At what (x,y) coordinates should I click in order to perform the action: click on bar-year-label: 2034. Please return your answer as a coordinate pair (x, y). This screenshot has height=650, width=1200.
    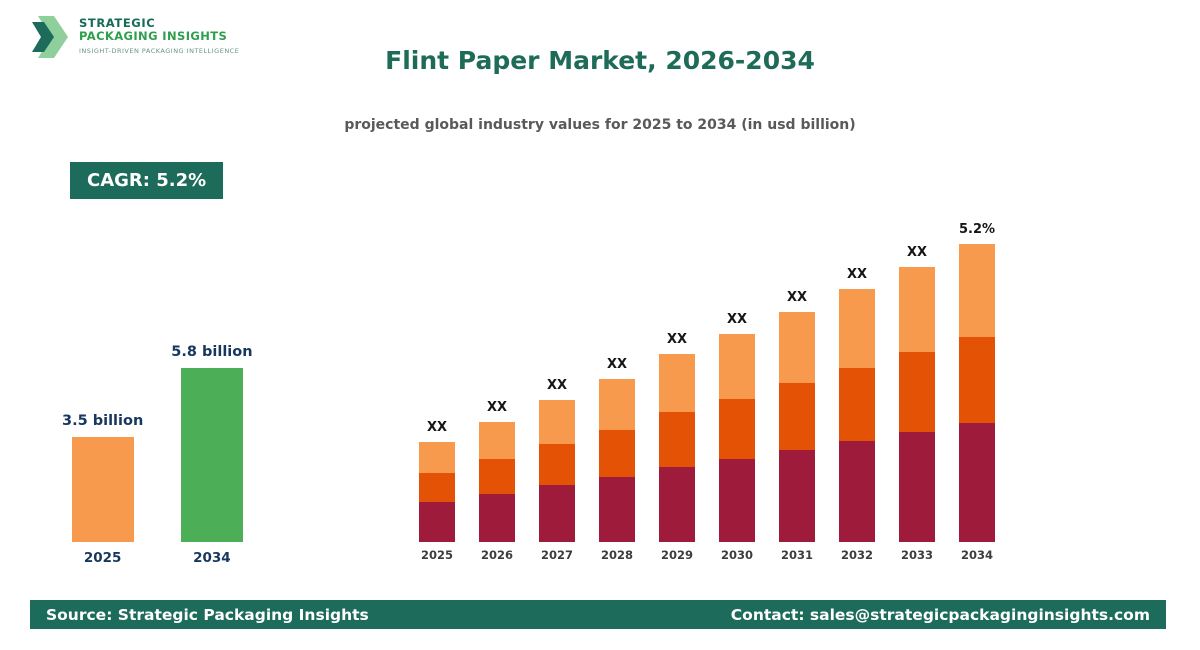
    Looking at the image, I should click on (976, 555).